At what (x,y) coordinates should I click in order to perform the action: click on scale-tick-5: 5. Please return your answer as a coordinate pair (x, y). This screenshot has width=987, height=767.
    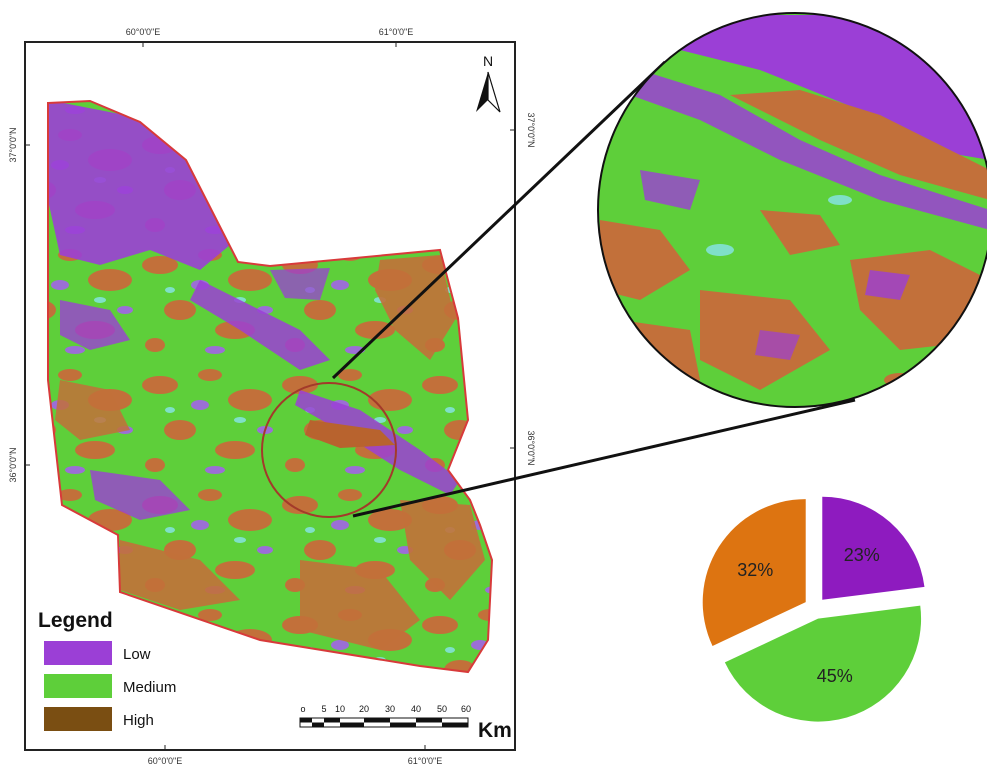
    Looking at the image, I should click on (323, 709).